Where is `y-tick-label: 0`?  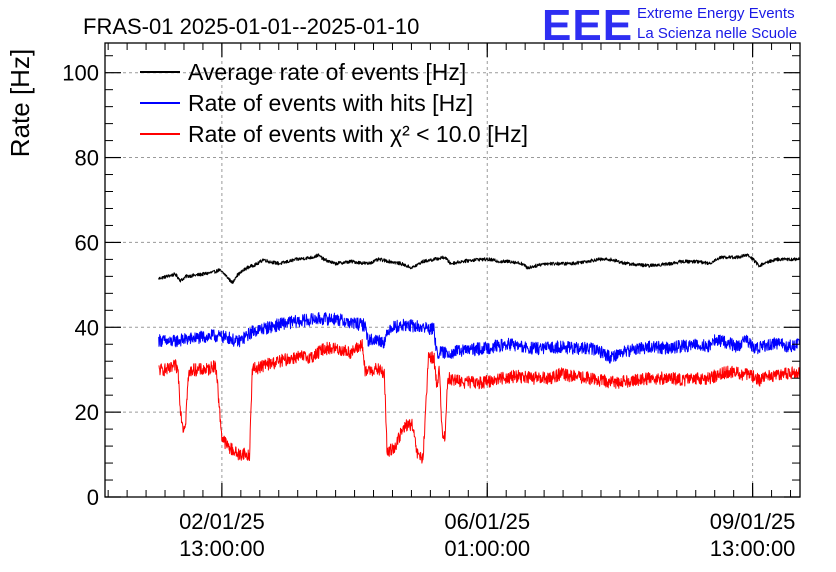 y-tick-label: 0 is located at coordinates (93, 497).